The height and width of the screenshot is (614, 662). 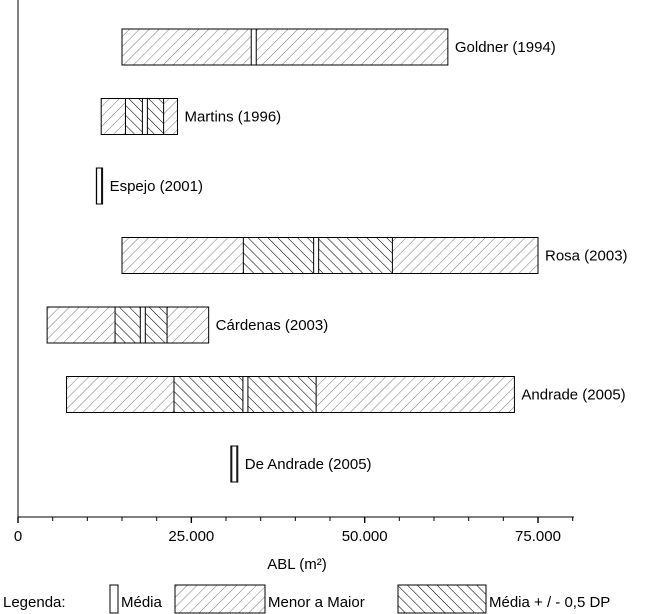 What do you see at coordinates (142, 602) in the screenshot?
I see `legend-label-media: Média` at bounding box center [142, 602].